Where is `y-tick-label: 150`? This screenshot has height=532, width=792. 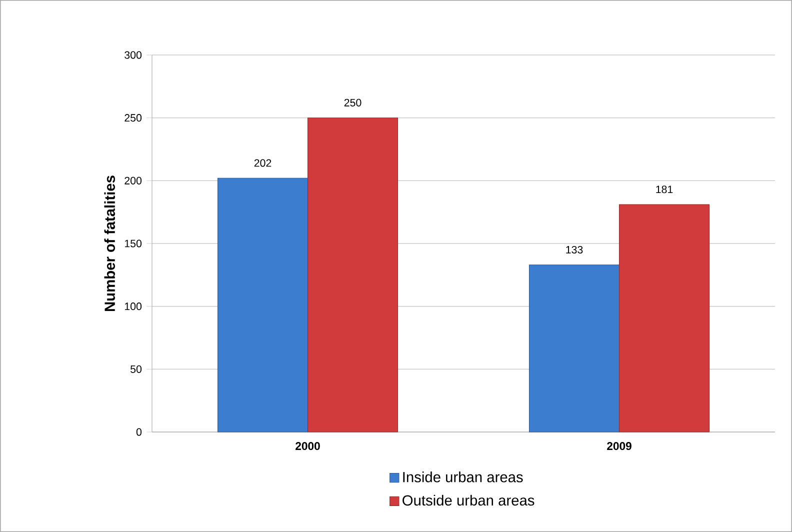 y-tick-label: 150 is located at coordinates (133, 244).